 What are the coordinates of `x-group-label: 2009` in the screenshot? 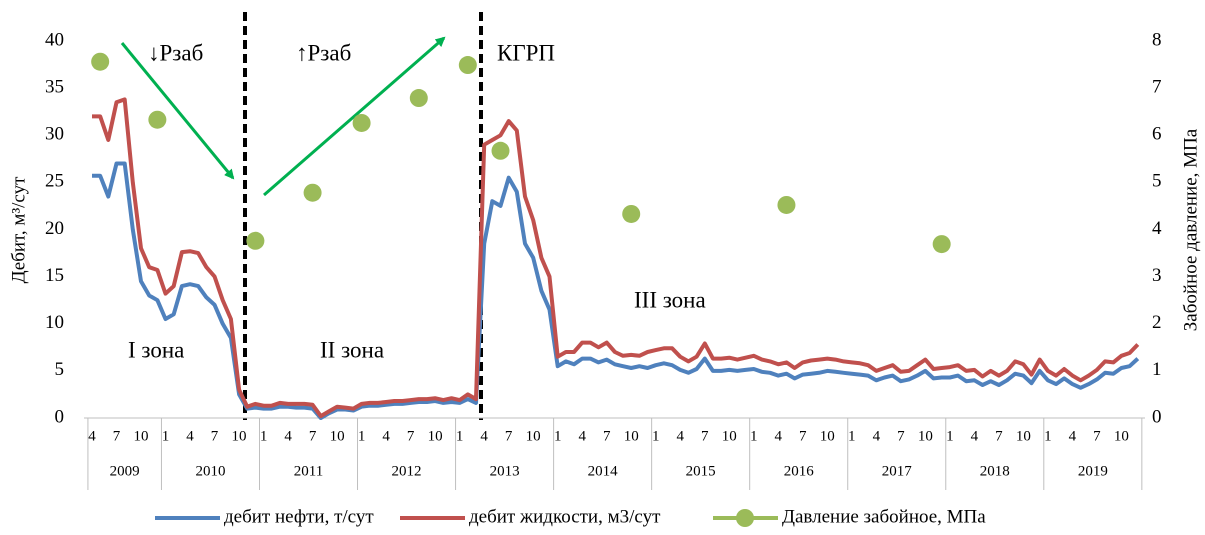 It's located at (125, 471).